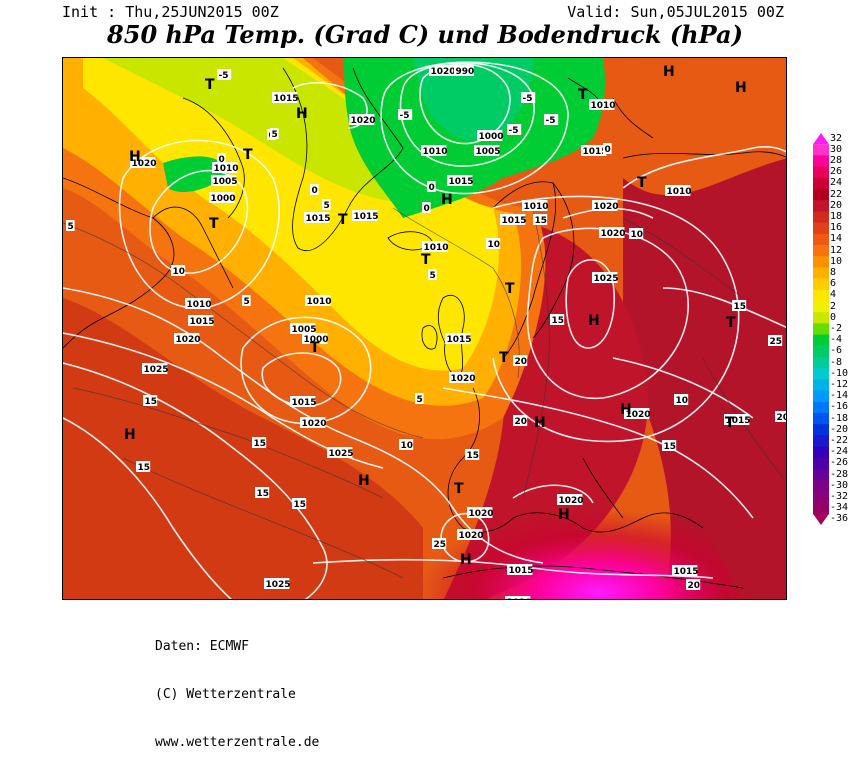 This screenshot has width=850, height=767. What do you see at coordinates (775, 341) in the screenshot?
I see `temperature-label: 25` at bounding box center [775, 341].